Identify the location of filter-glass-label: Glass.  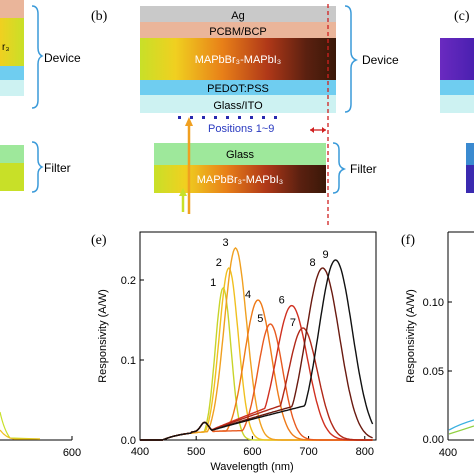
(240, 155).